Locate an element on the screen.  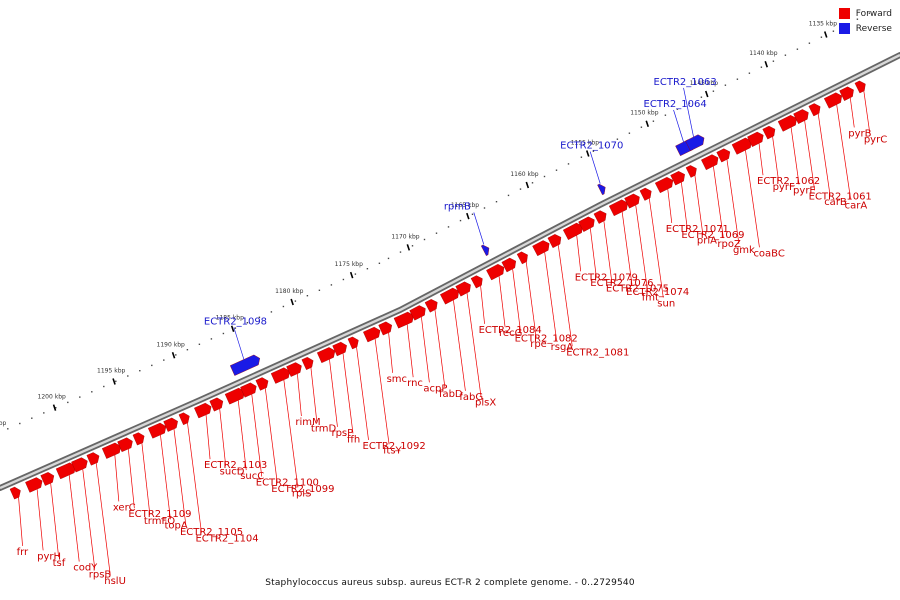
gene-label: ECTR2_1082 is located at coordinates (546, 338).